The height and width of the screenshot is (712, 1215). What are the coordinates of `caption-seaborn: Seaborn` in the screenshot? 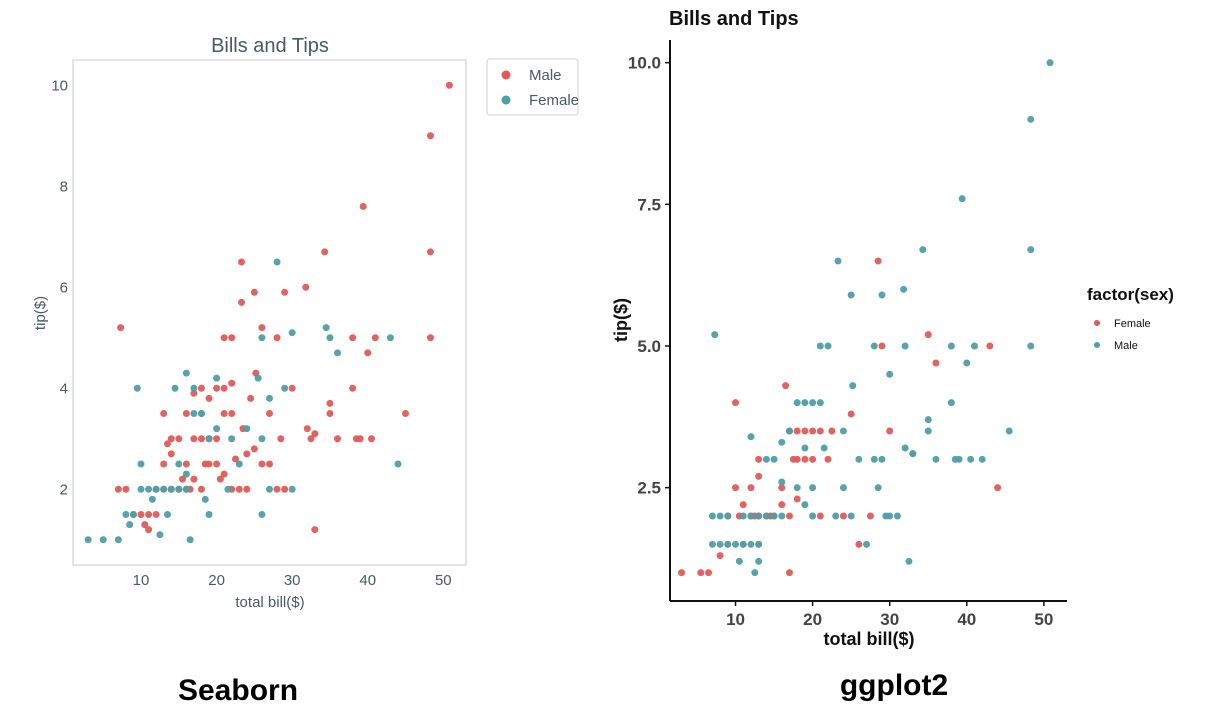 It's located at (238, 690).